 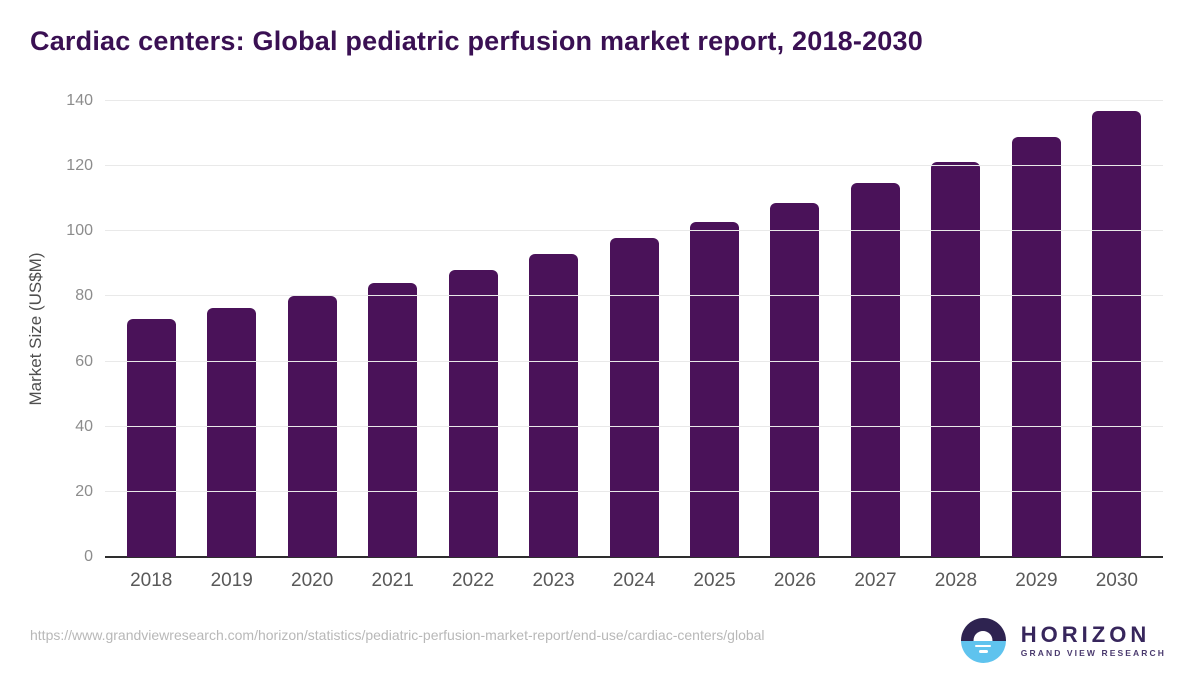 What do you see at coordinates (795, 580) in the screenshot?
I see `x-tick-label-2026: 2026` at bounding box center [795, 580].